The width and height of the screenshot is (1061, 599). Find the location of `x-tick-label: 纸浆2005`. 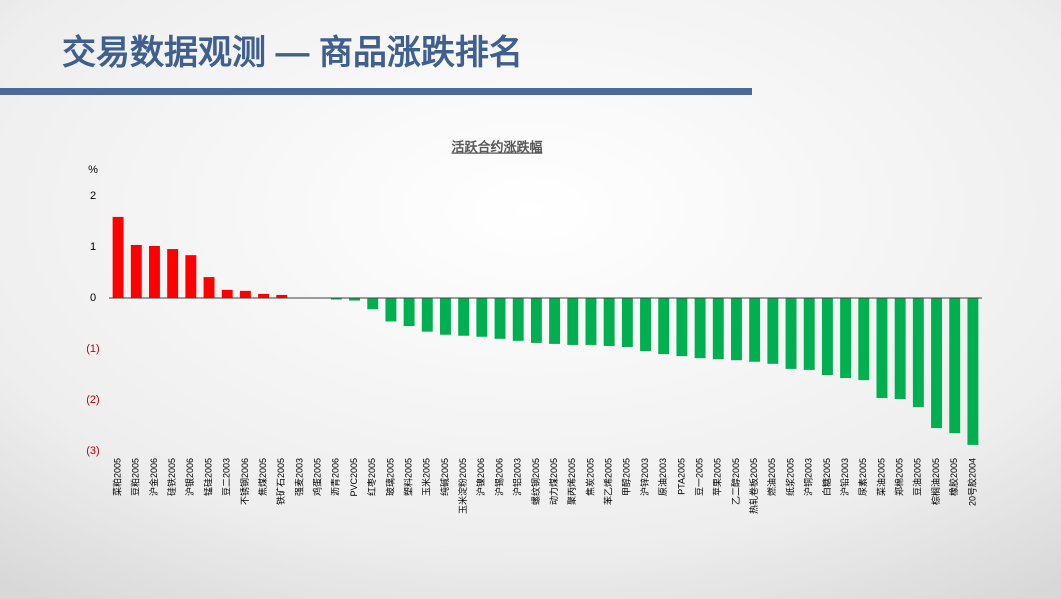

x-tick-label: 纸浆2005 is located at coordinates (789, 477).